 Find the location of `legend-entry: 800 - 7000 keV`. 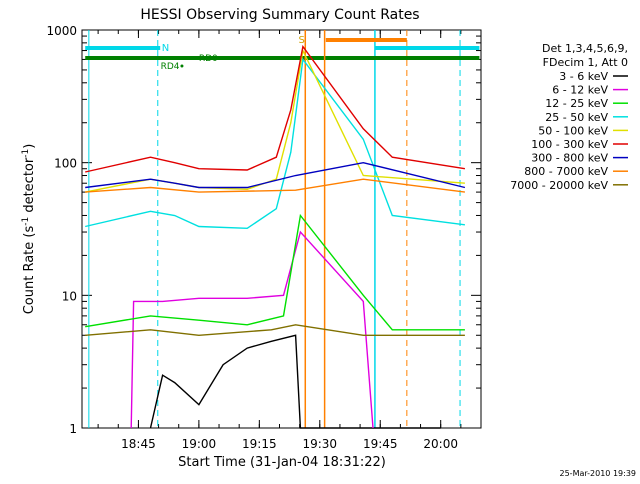

legend-entry: 800 - 7000 keV is located at coordinates (566, 171).